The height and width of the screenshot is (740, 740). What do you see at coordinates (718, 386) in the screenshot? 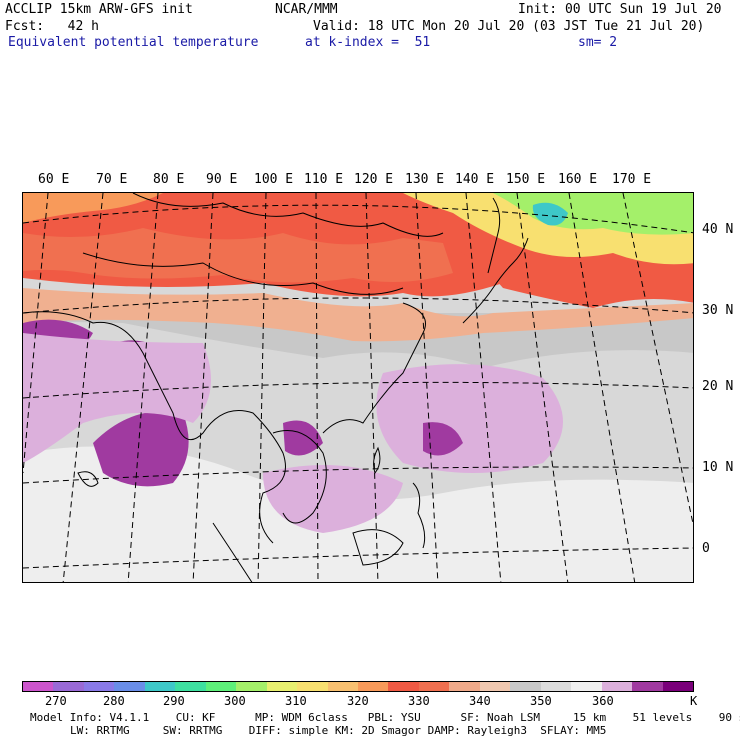
I see `lat-label: 20 N` at bounding box center [718, 386].